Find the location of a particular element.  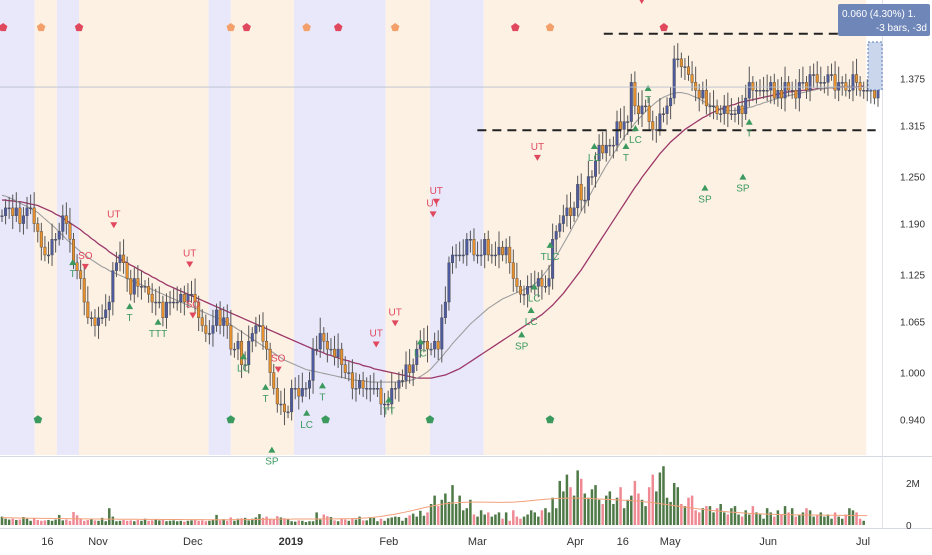

time-tick-label: Feb is located at coordinates (388, 542).